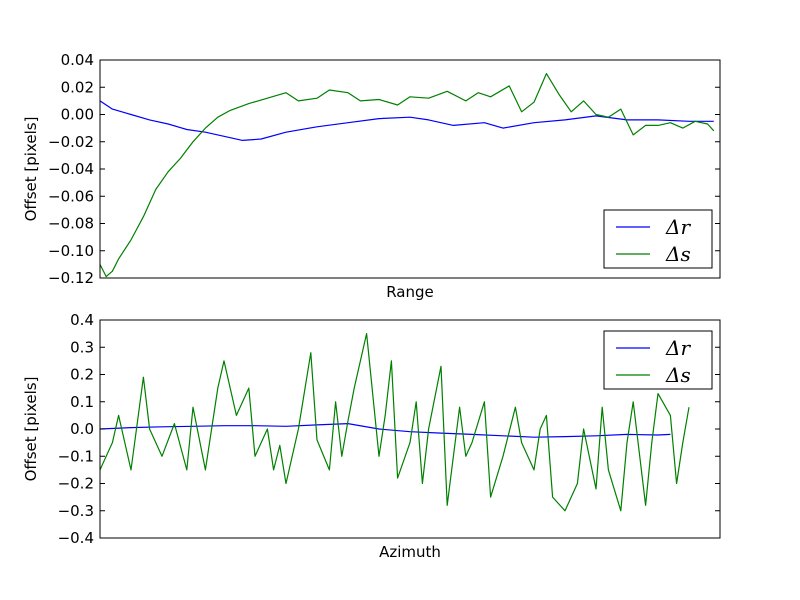 This screenshot has width=800, height=600. I want to click on y-tick-label: 0.00, so click(77, 115).